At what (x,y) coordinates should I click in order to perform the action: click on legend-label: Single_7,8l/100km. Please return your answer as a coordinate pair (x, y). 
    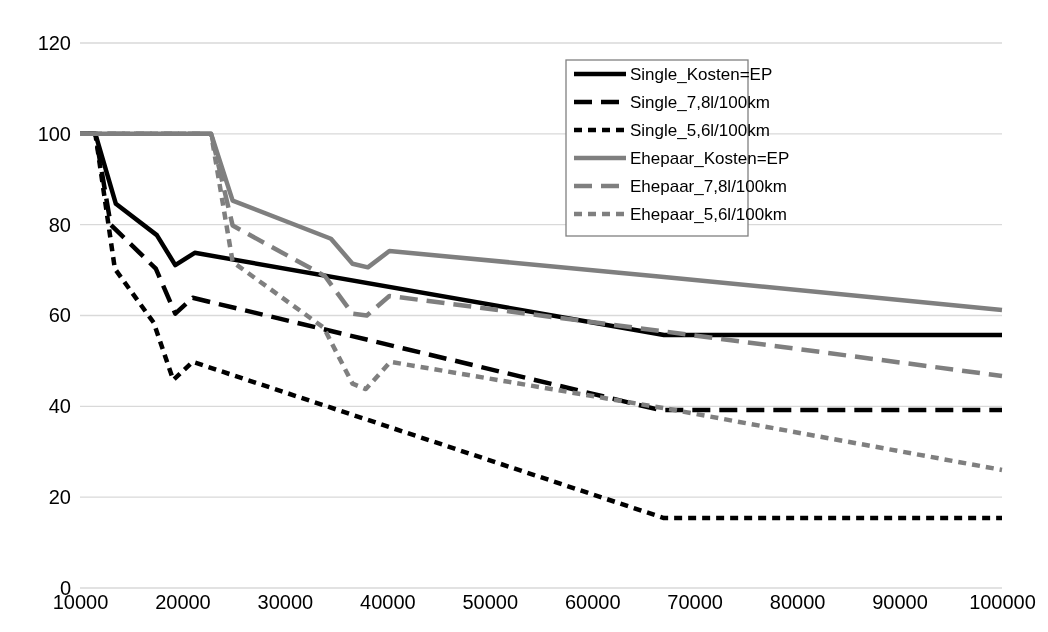
    Looking at the image, I should click on (700, 102).